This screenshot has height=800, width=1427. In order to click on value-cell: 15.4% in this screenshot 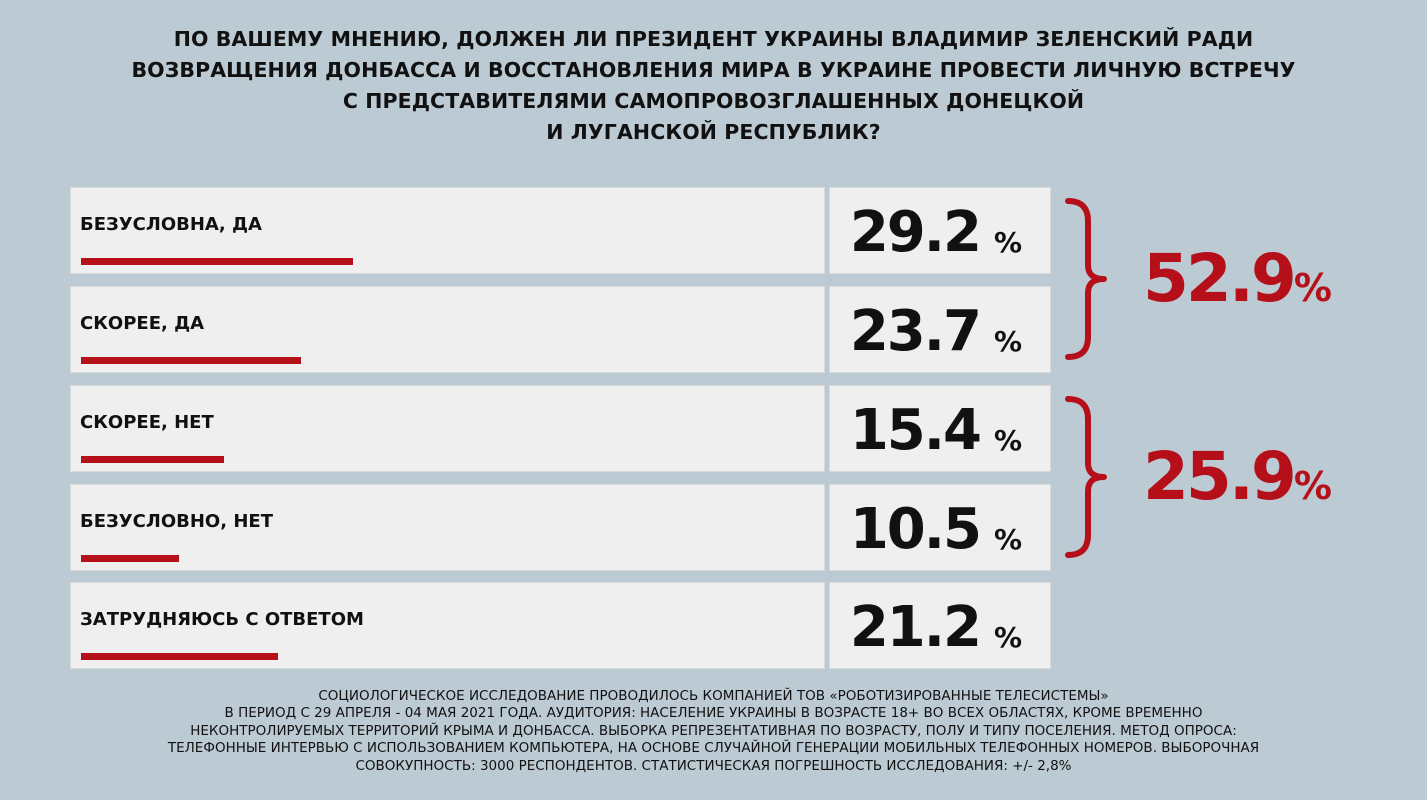, I will do `click(940, 428)`.